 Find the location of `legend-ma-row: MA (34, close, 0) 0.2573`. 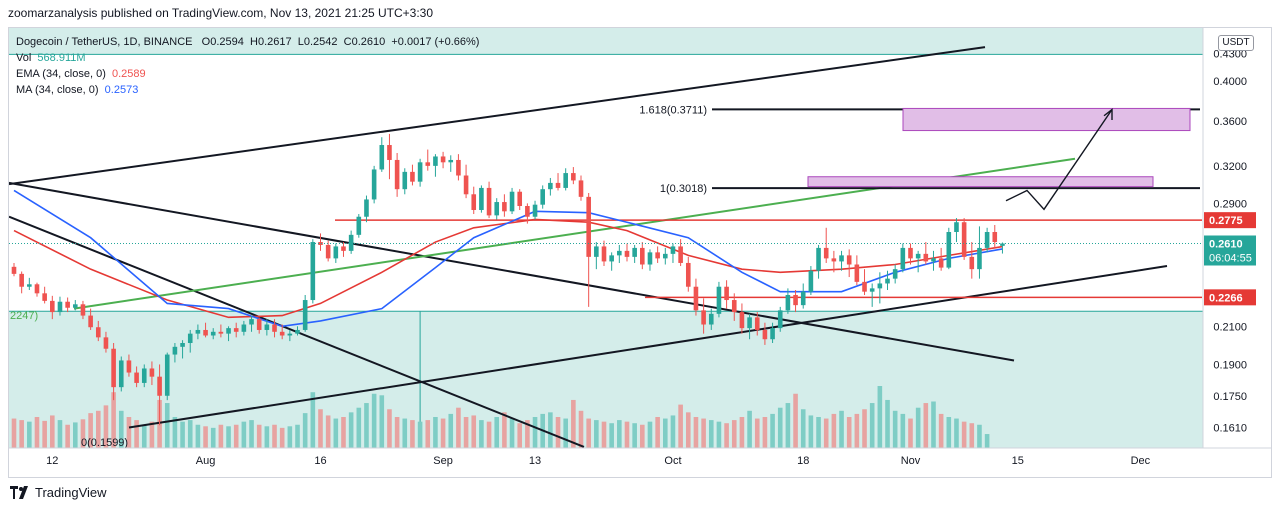

legend-ma-row: MA (34, close, 0) 0.2573 is located at coordinates (247, 90).